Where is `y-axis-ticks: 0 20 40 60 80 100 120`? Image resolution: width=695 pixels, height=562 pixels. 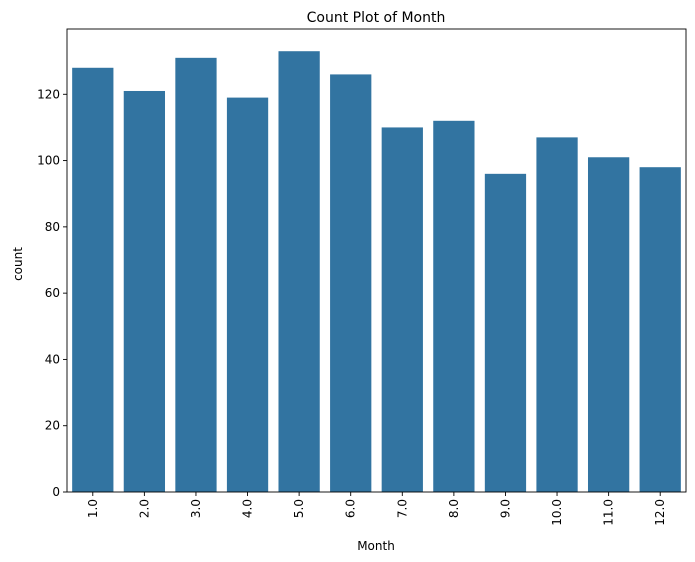
y-axis-ticks: 0 20 40 60 80 100 120 is located at coordinates (52, 293).